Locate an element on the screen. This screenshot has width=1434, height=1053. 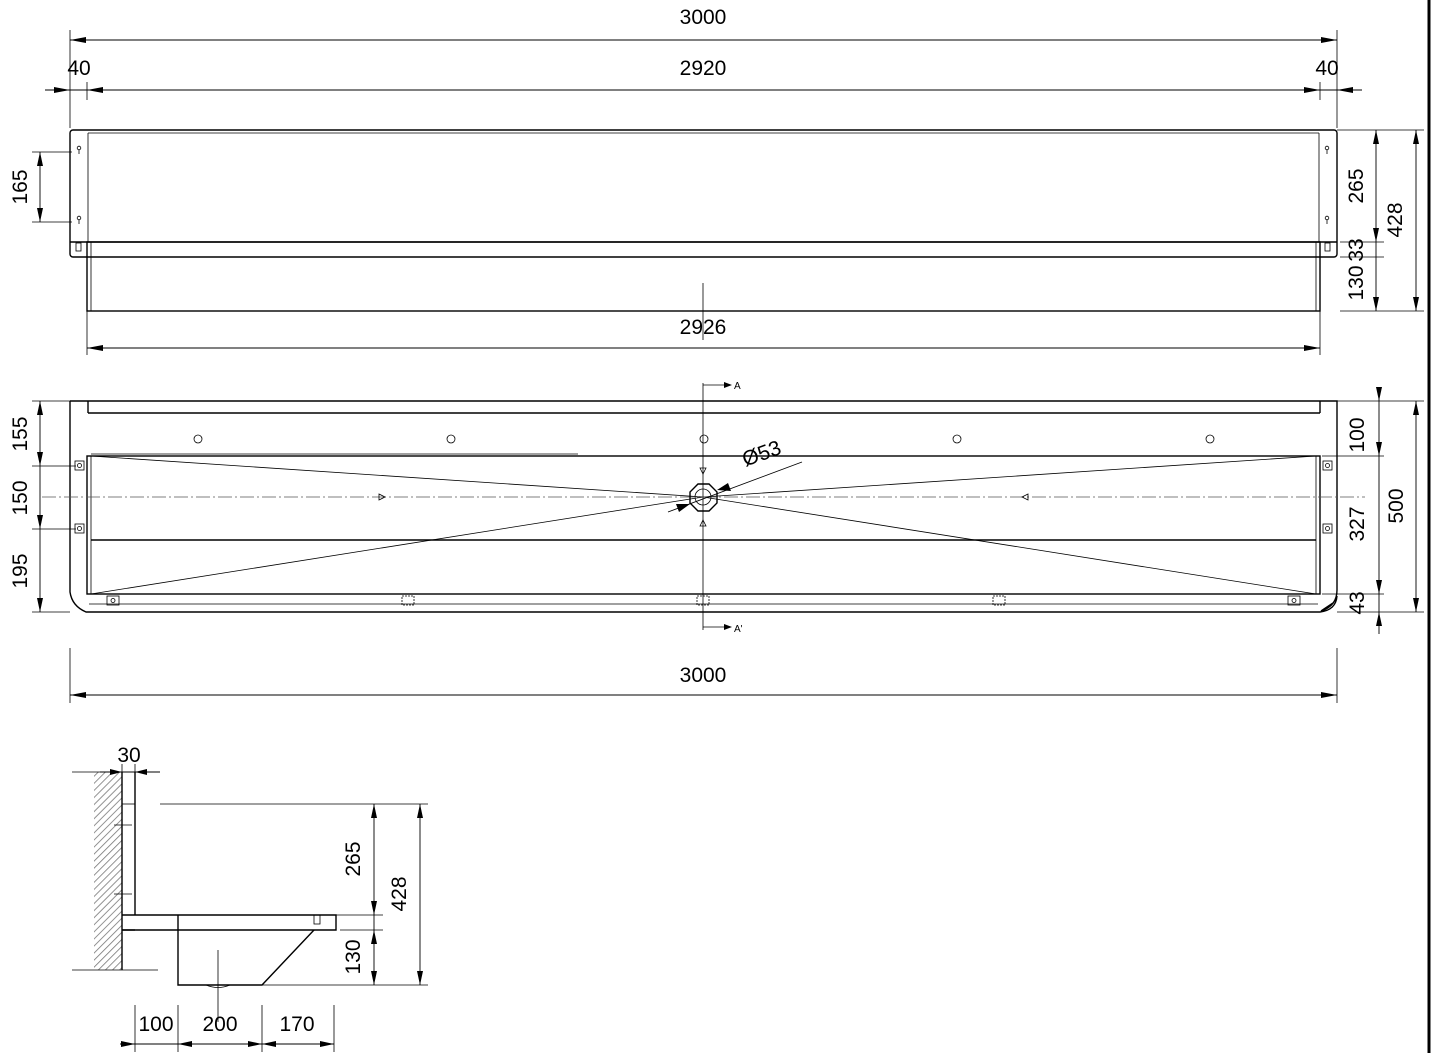
dim-3000-bottom: 3000 is located at coordinates (703, 675).